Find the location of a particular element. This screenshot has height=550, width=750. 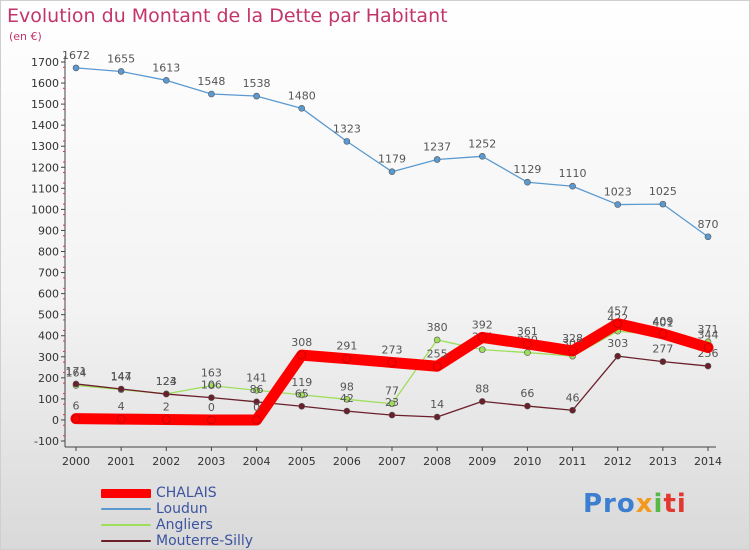

data-label: 88 is located at coordinates (482, 388).